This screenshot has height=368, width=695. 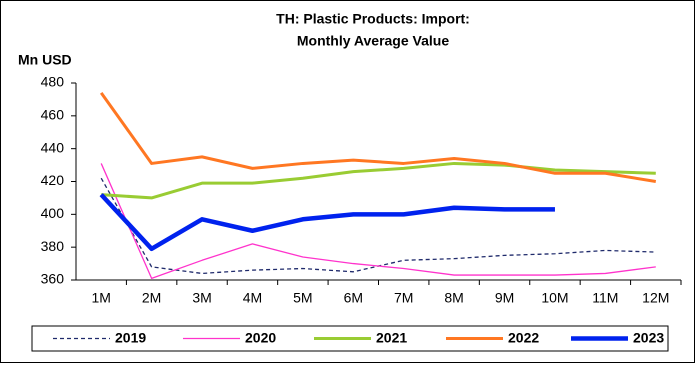 I want to click on x-tick-label: 11M, so click(x=605, y=298).